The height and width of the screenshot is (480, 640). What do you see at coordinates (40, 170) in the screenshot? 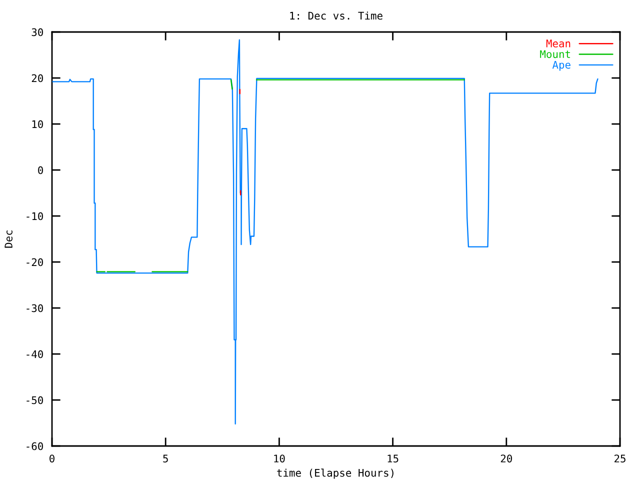
I see `y-tick-label: 0` at bounding box center [40, 170].